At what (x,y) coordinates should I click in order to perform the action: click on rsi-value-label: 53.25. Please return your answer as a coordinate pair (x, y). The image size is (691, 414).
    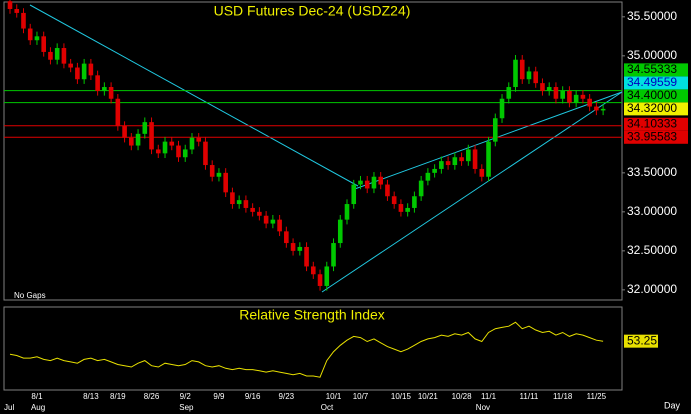
    Looking at the image, I should click on (642, 340).